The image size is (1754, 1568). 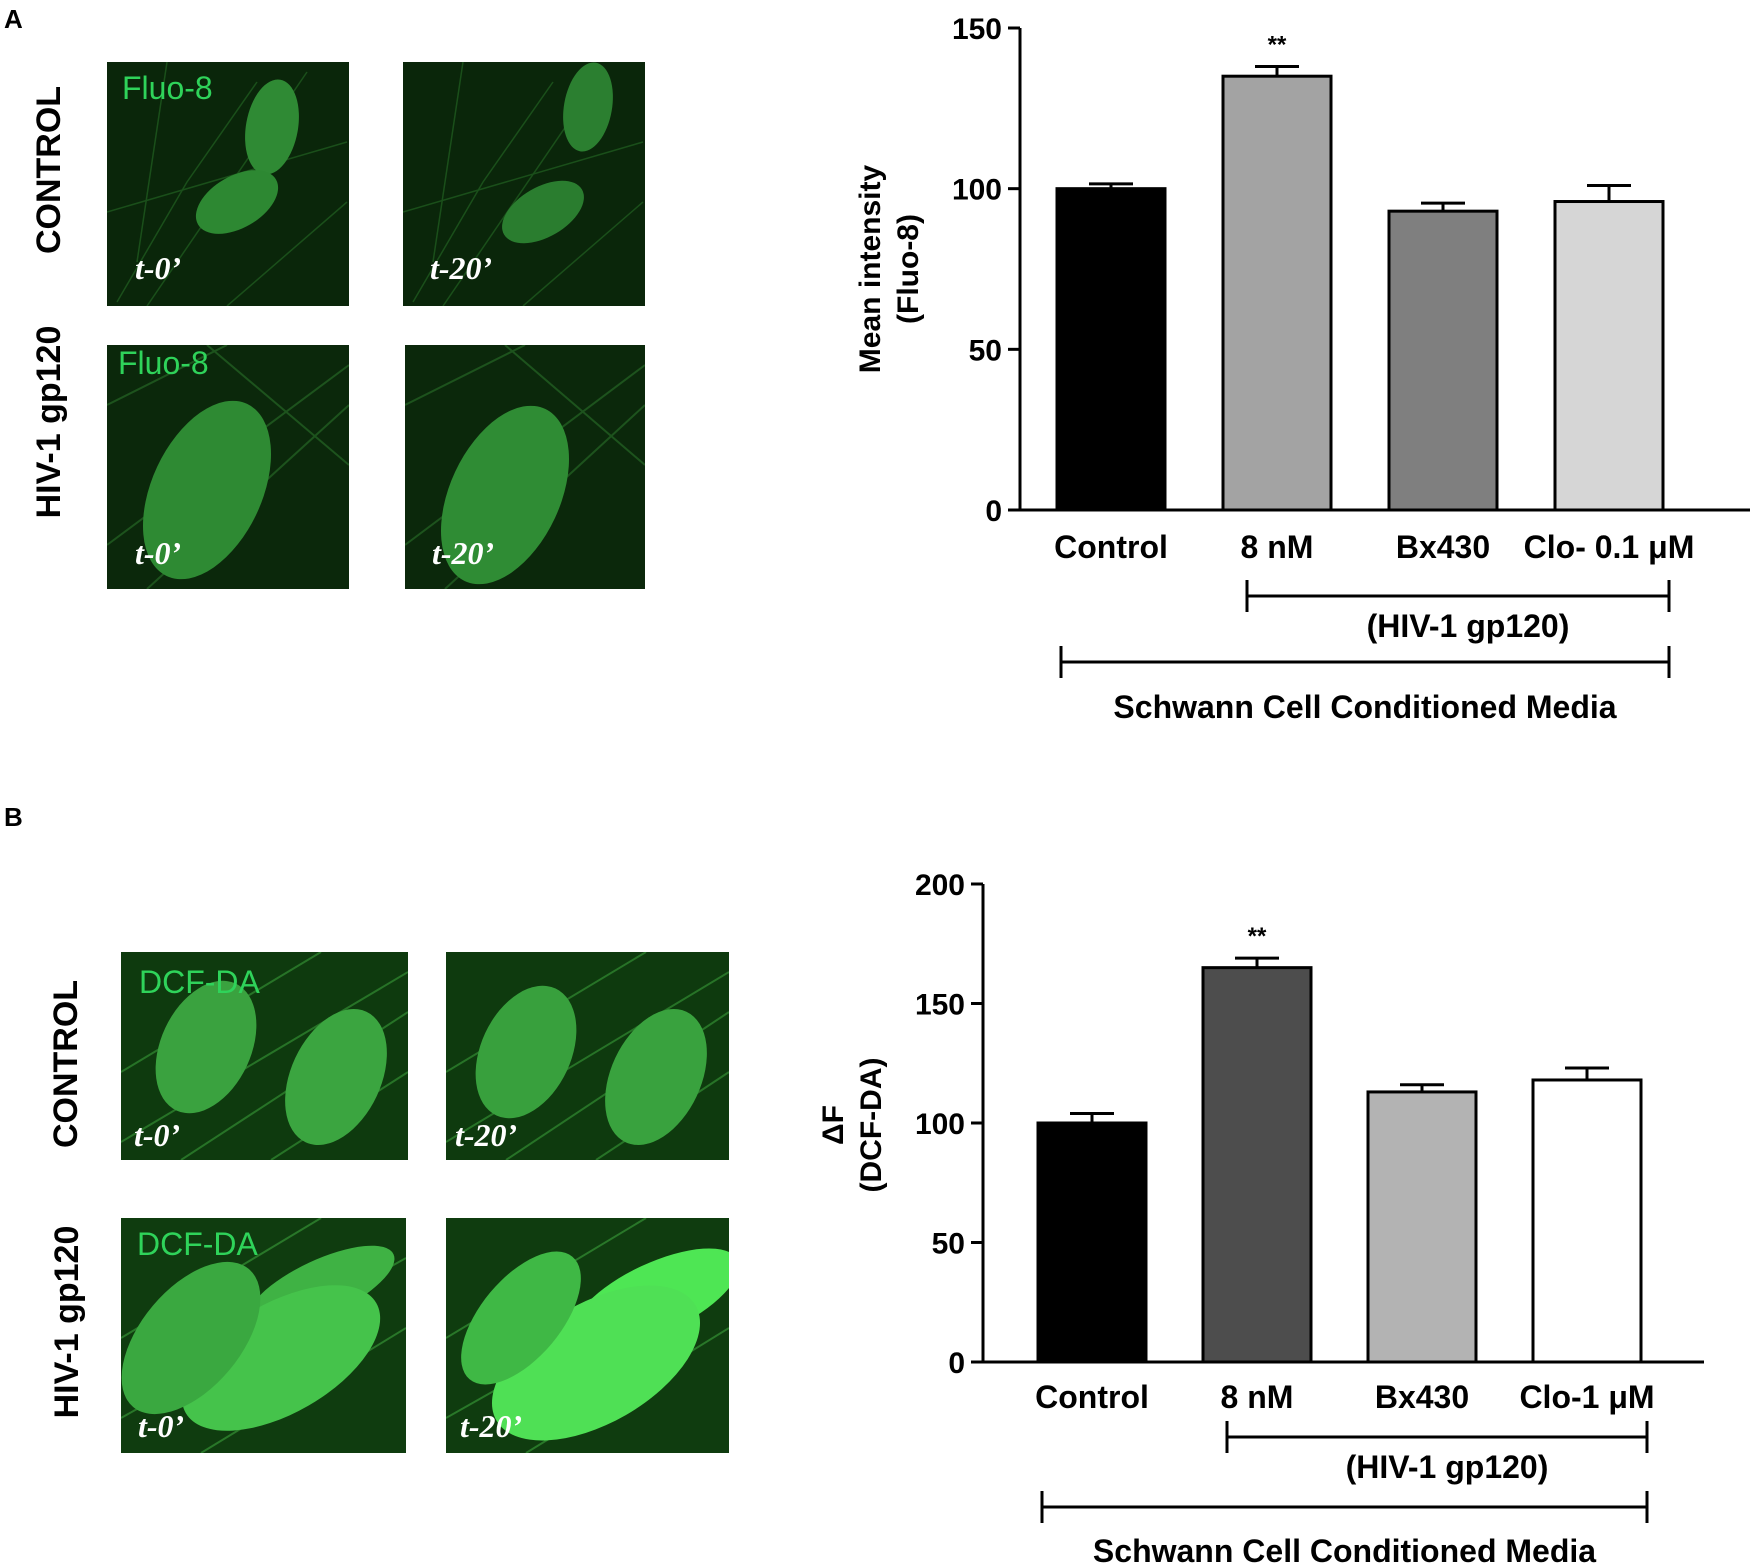 I want to click on chart2-y-tick-label: 0, so click(x=956, y=1363).